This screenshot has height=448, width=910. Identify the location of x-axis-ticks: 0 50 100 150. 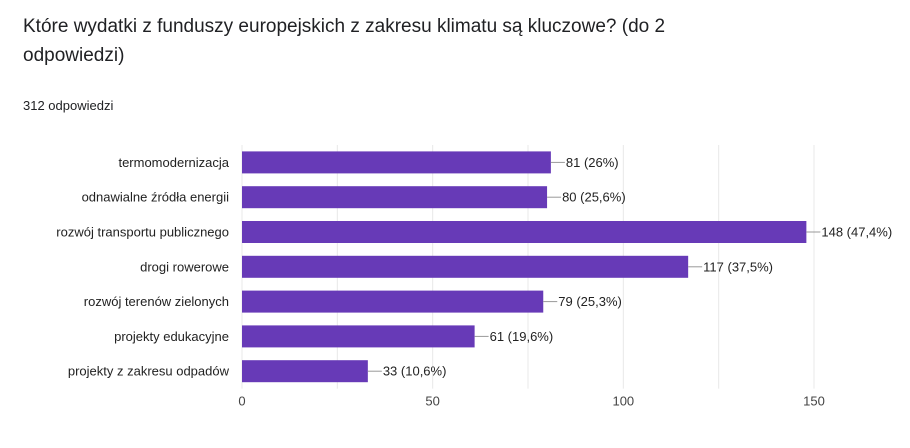
(531, 401).